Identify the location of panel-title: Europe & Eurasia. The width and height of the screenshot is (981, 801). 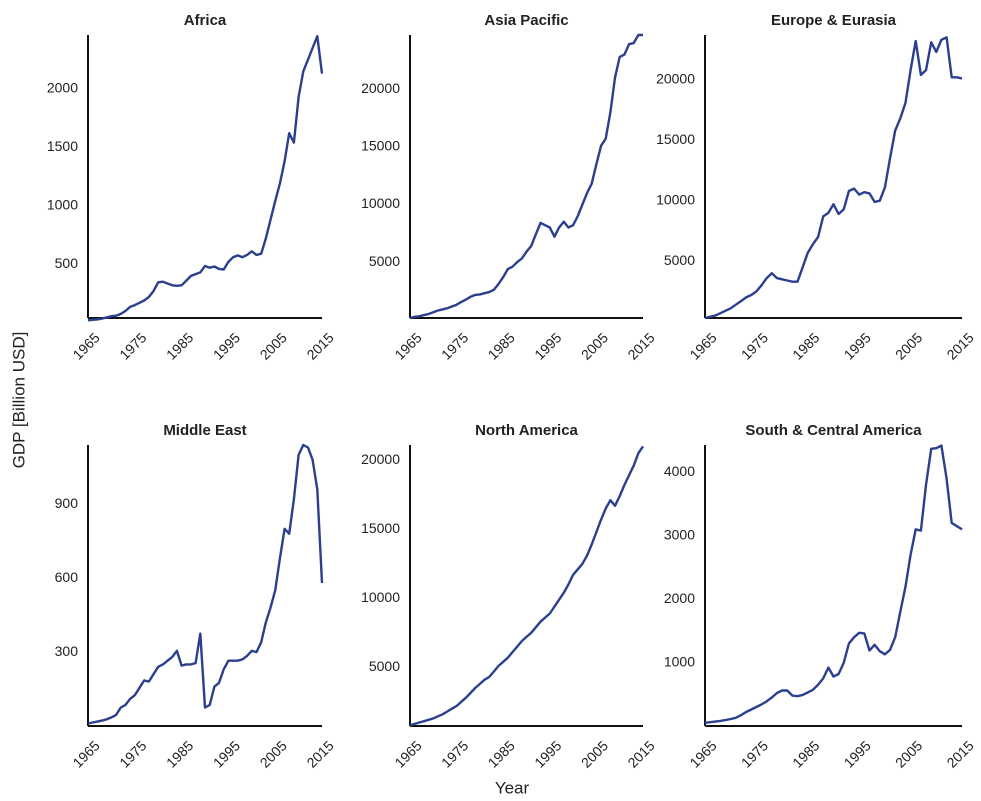
(834, 20).